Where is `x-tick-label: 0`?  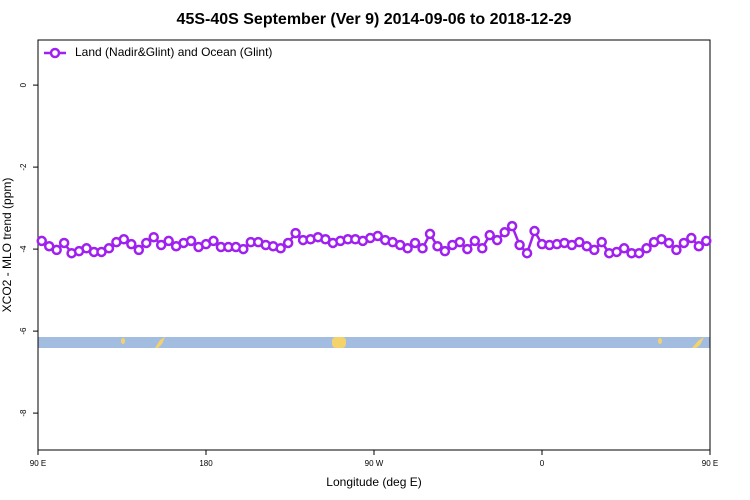
x-tick-label: 0 is located at coordinates (542, 463).